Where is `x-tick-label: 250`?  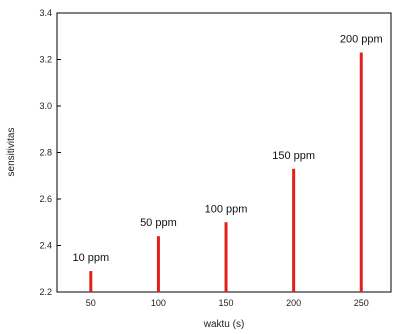
x-tick-label: 250 is located at coordinates (361, 303).